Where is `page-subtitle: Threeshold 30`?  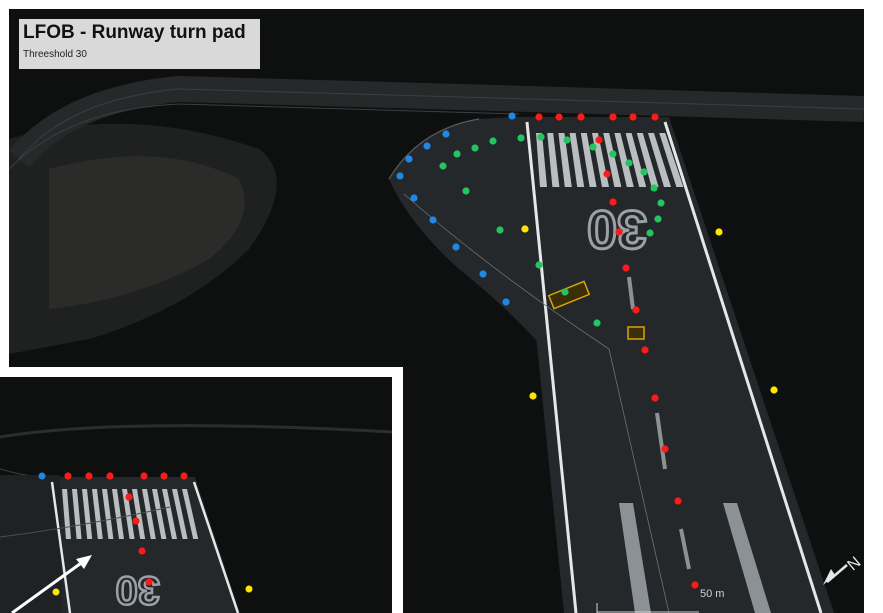
page-subtitle: Threeshold 30 is located at coordinates (55, 54).